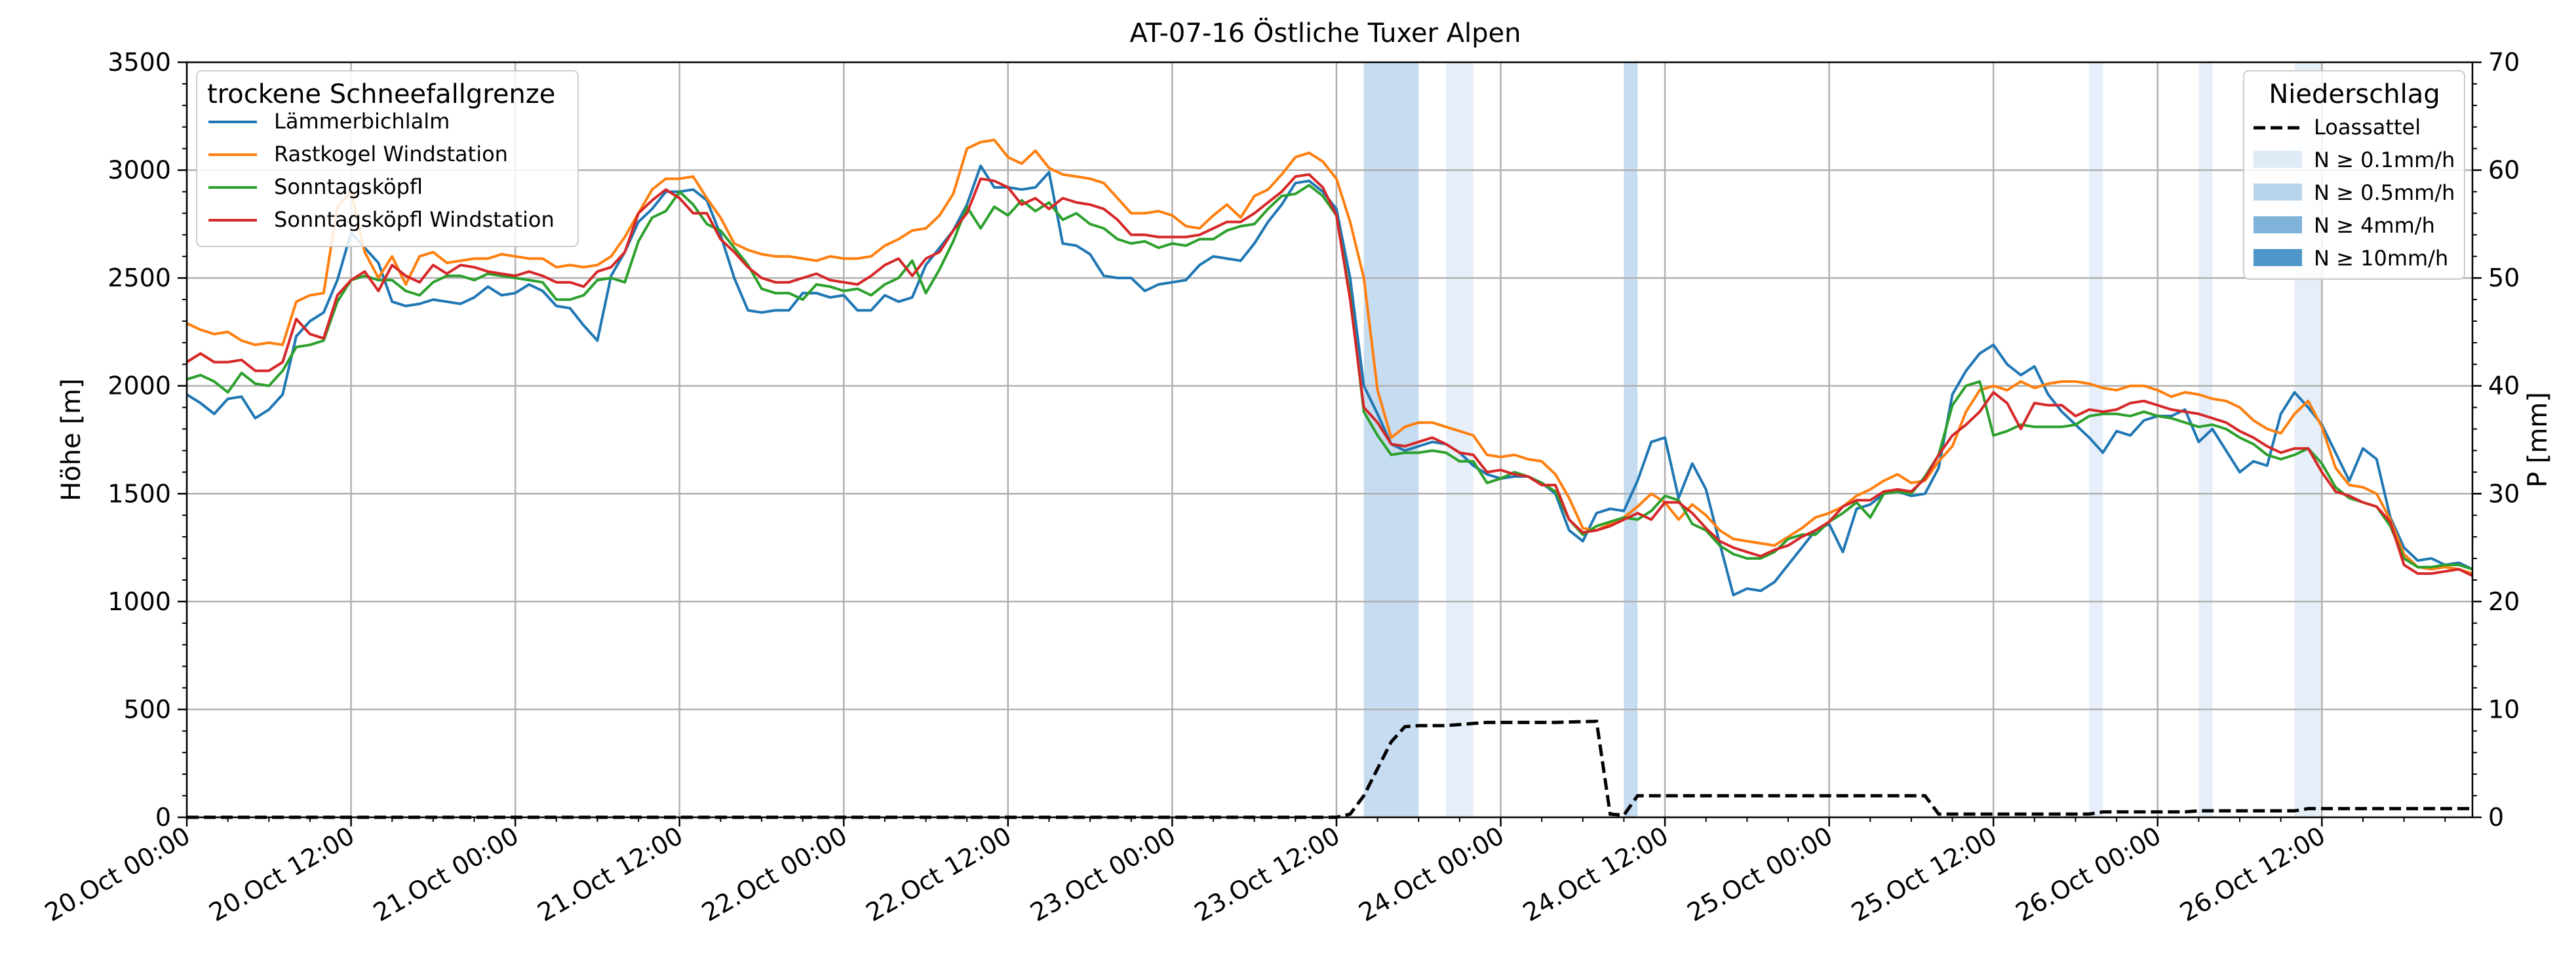  Describe the element at coordinates (139, 601) in the screenshot. I see `ytick-label-1000: 1000` at that location.